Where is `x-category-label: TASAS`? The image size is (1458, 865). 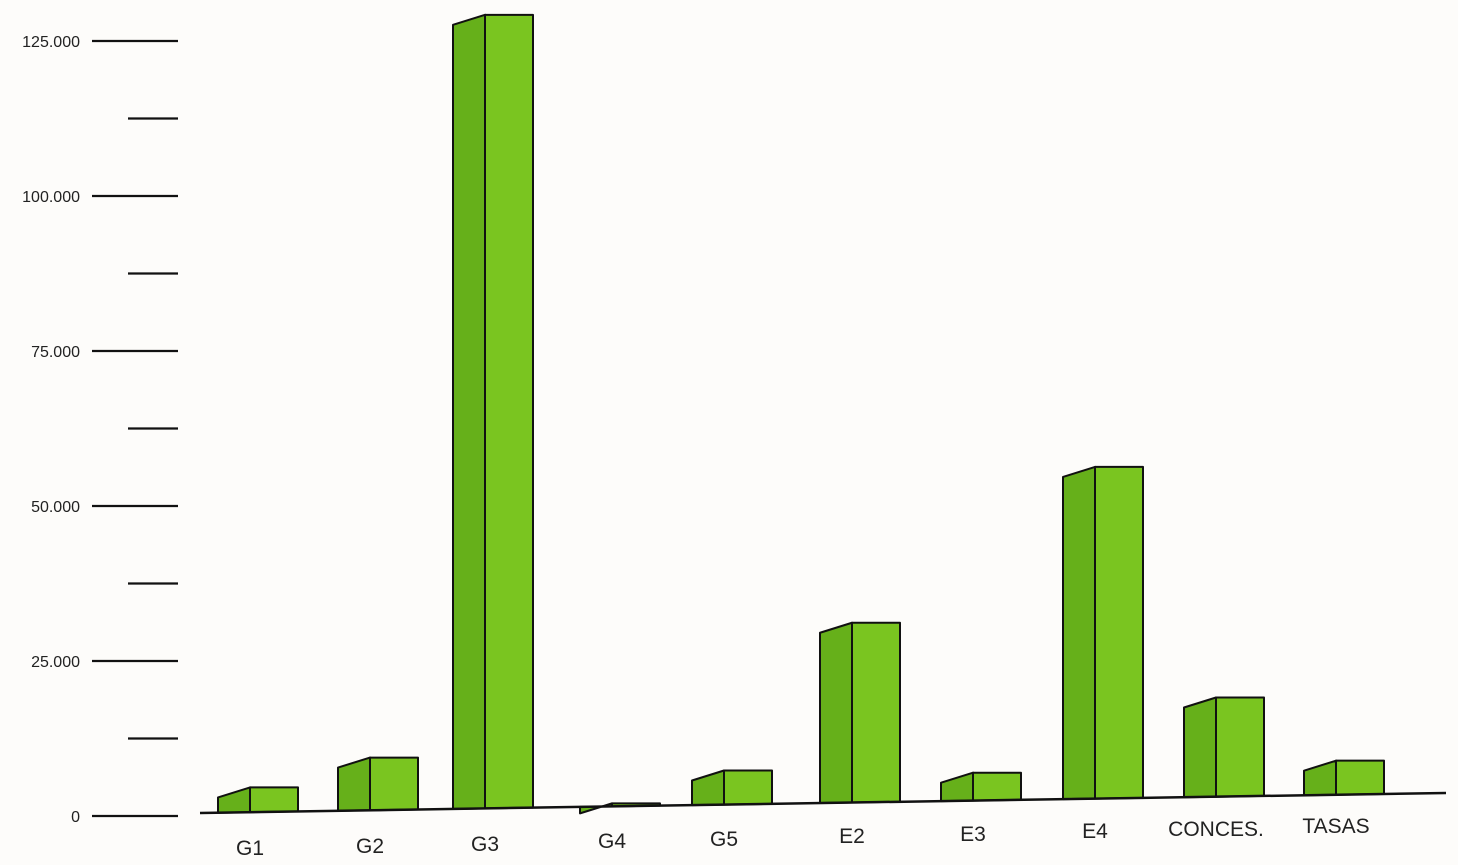
x-category-label: TASAS is located at coordinates (1335, 826).